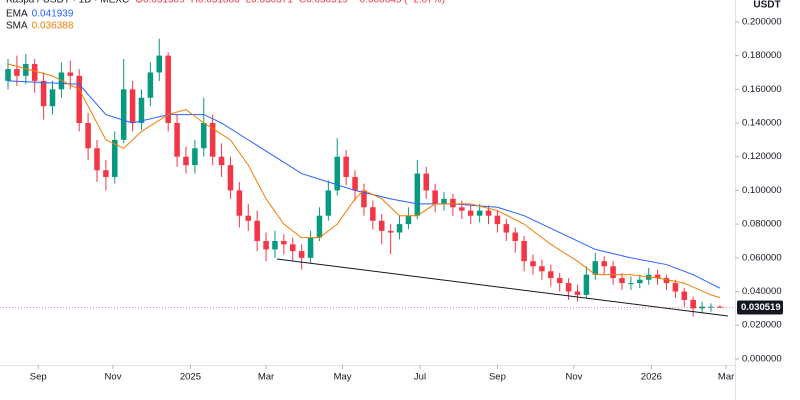 Image resolution: width=800 pixels, height=400 pixels. Describe the element at coordinates (420, 377) in the screenshot. I see `x-tick-label: Jul` at that location.